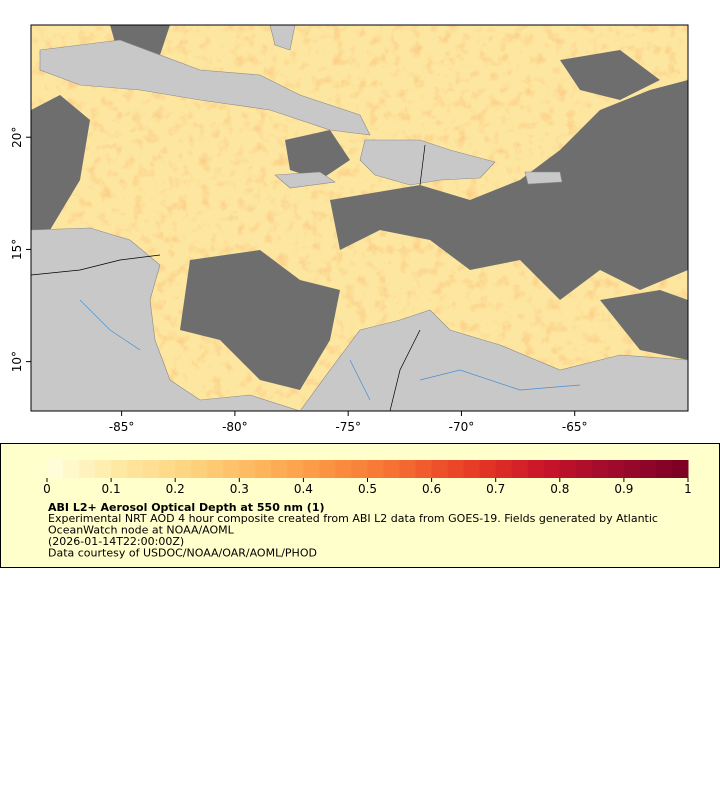 This screenshot has height=804, width=720. What do you see at coordinates (431, 489) in the screenshot?
I see `colorbar-tick-label: 0.6` at bounding box center [431, 489].